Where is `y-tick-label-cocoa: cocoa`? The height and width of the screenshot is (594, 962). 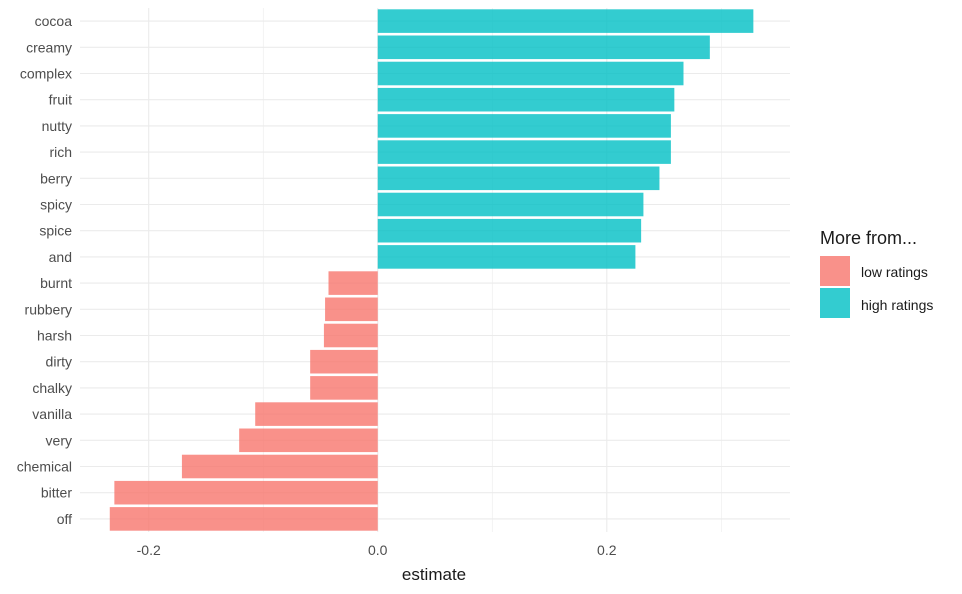
y-tick-label-cocoa: cocoa is located at coordinates (54, 21).